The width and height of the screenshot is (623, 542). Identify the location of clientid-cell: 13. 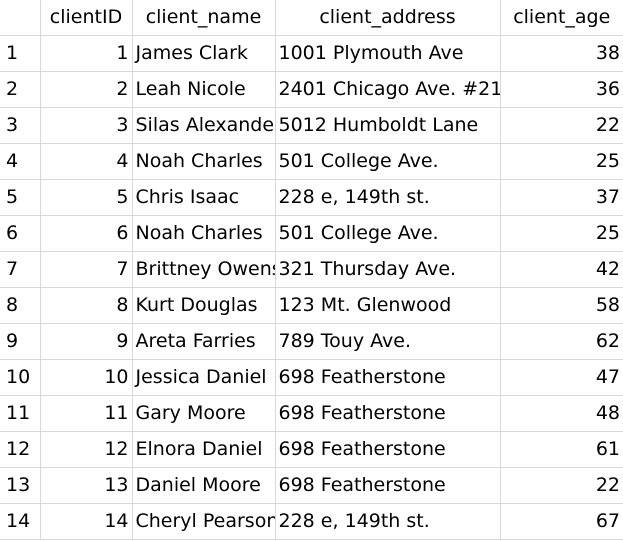
(86, 485).